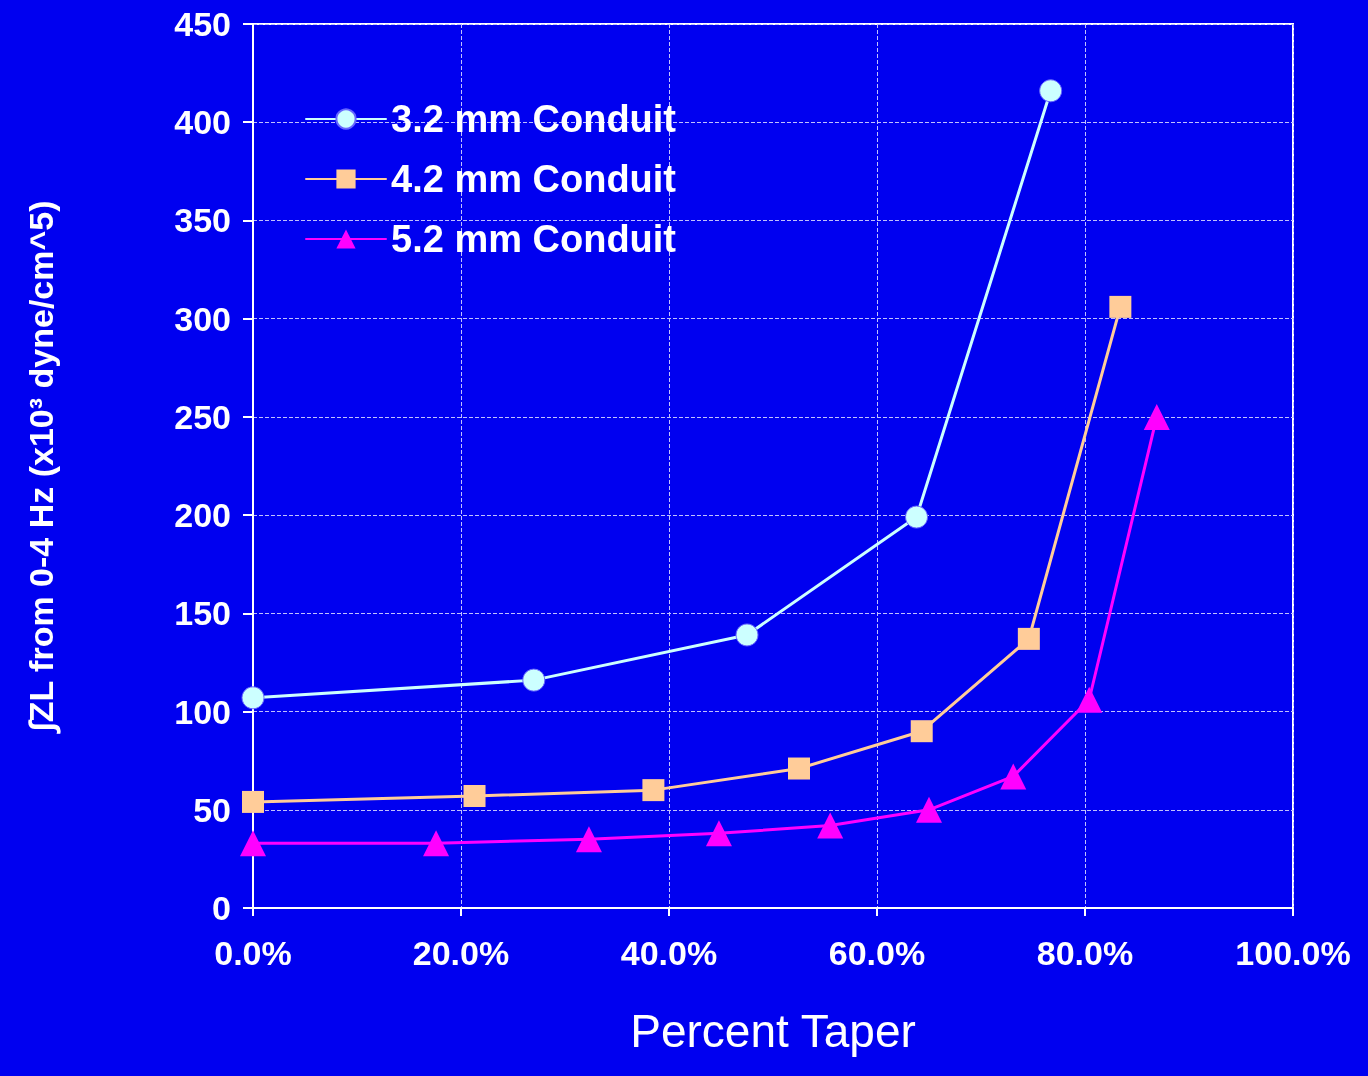 This screenshot has width=1368, height=1076. I want to click on y-tick-label: 0, so click(221, 908).